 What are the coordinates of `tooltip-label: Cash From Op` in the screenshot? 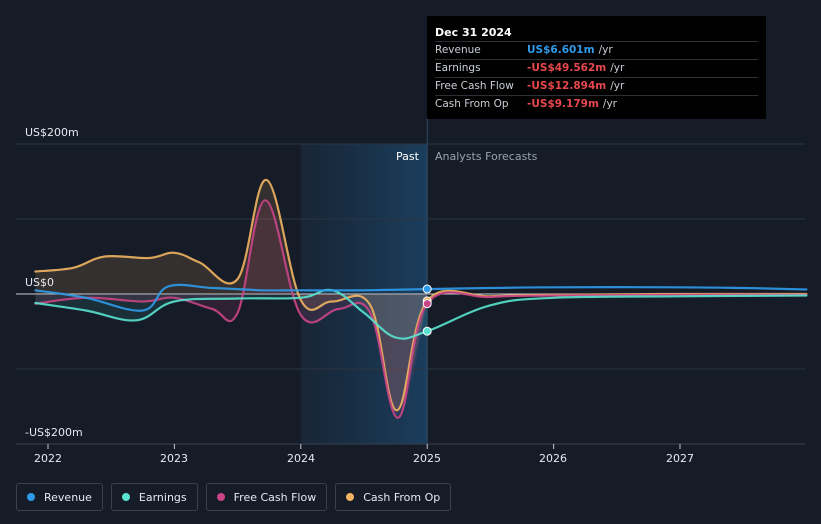 It's located at (472, 104).